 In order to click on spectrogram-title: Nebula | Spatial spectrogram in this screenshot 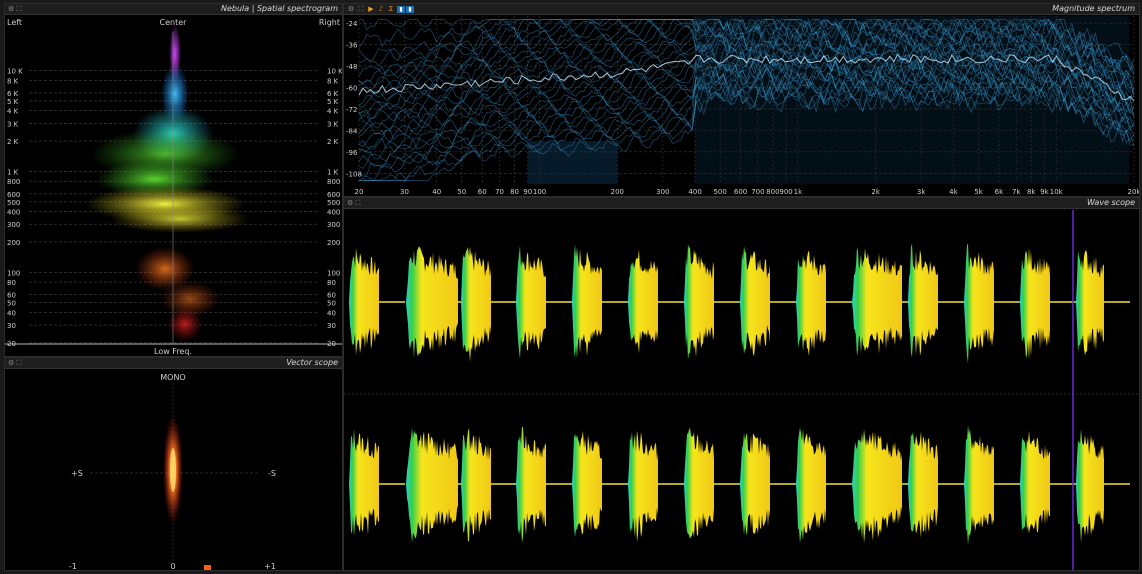, I will do `click(279, 8)`.